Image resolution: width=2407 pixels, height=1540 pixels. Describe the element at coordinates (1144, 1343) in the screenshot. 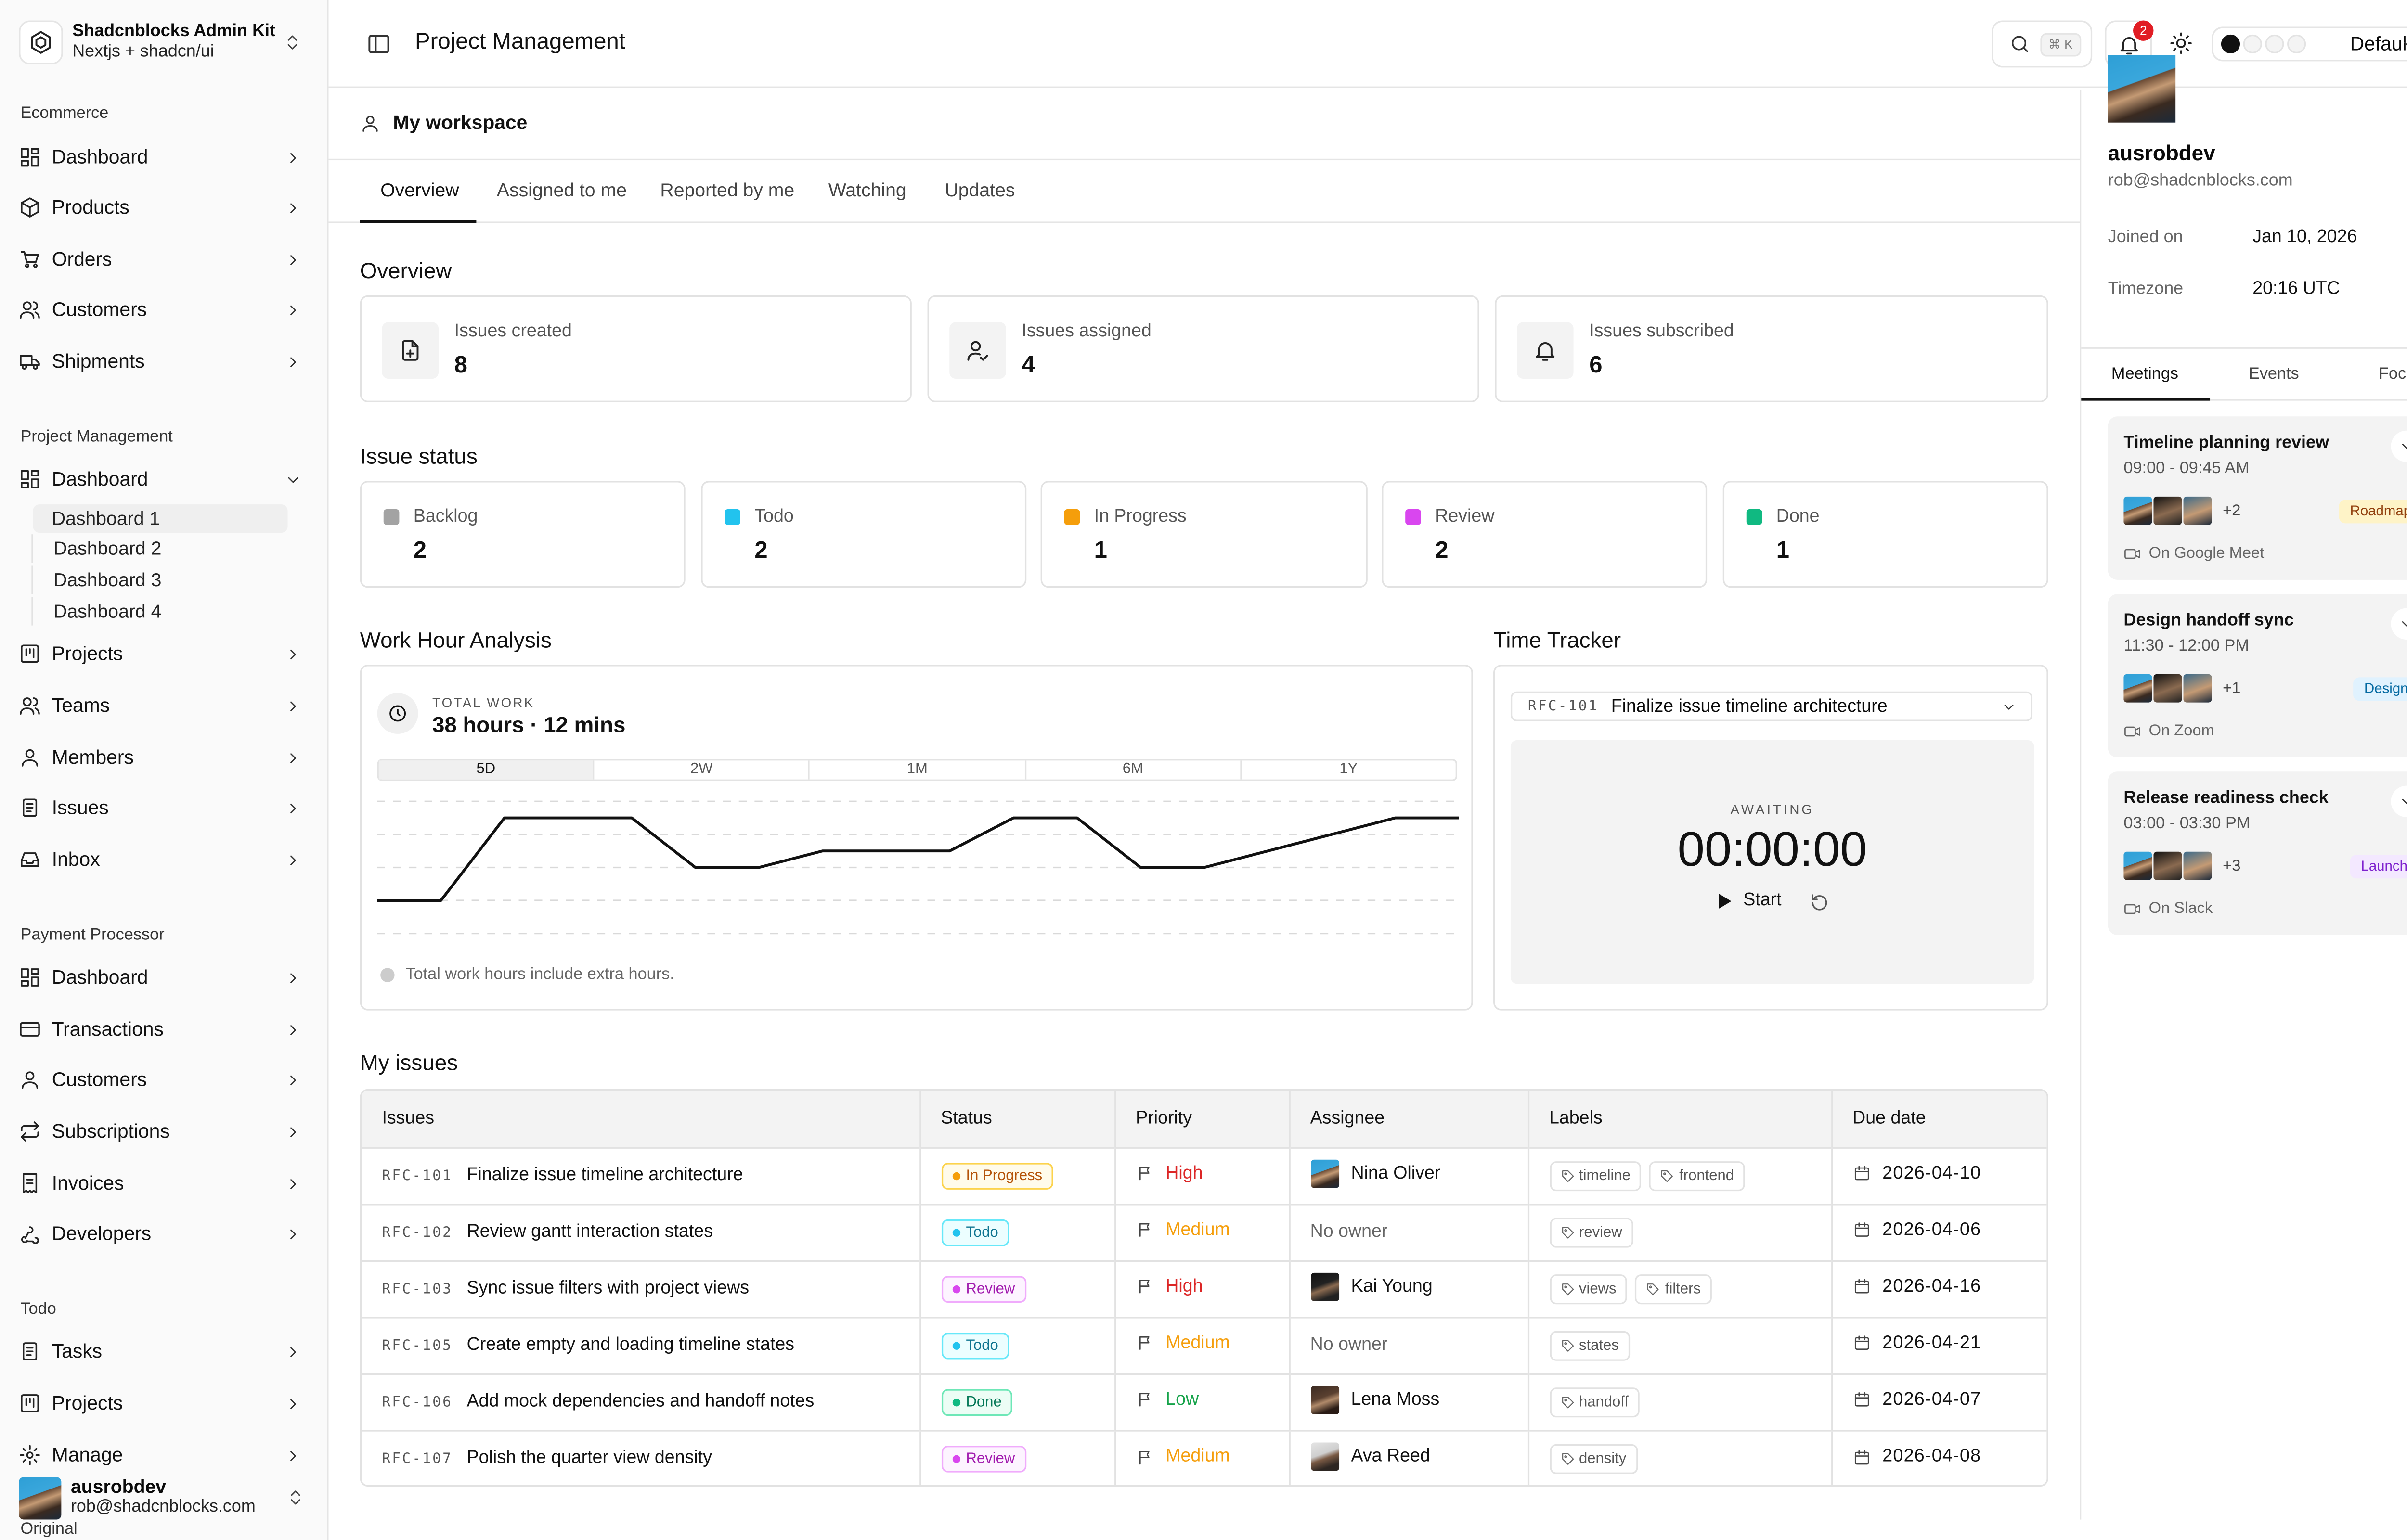

I see `flag-icon` at that location.